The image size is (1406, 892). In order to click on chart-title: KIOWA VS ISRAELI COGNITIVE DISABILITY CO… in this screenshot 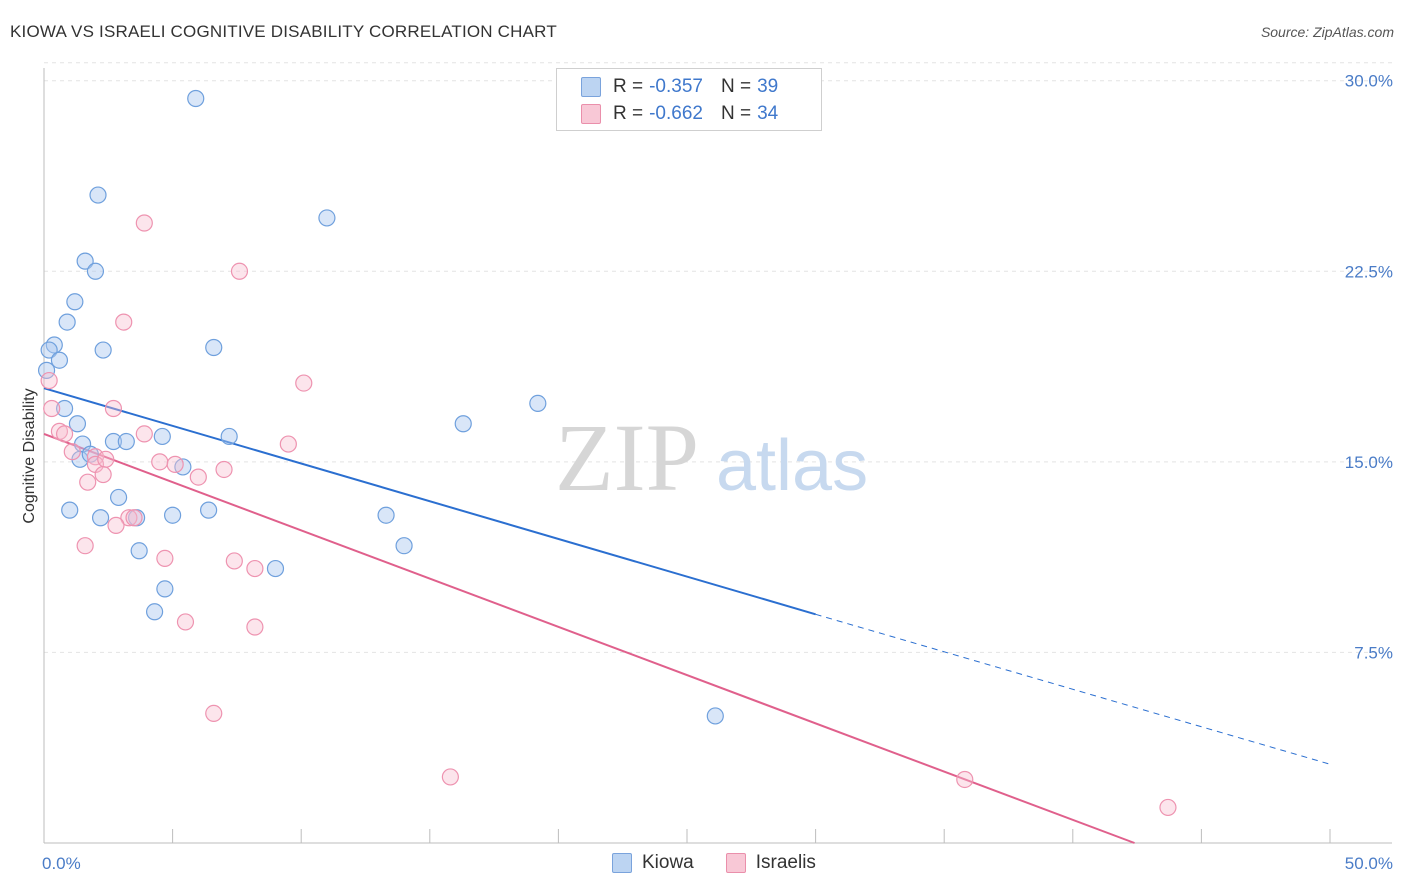, I will do `click(283, 31)`.